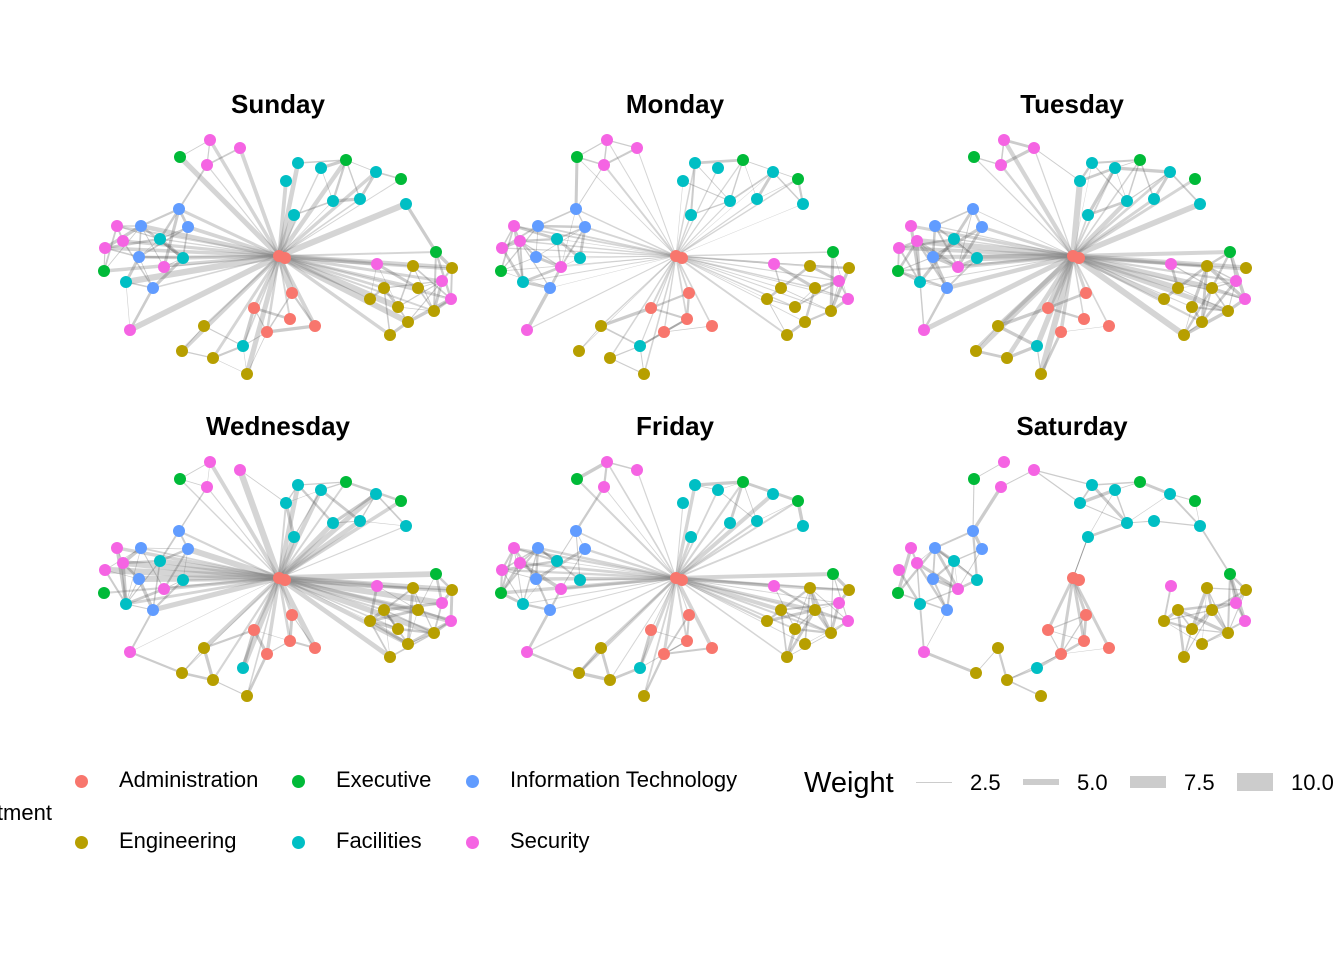 The height and width of the screenshot is (960, 1344). Describe the element at coordinates (1199, 782) in the screenshot. I see `legend-weight-label: 7.5` at that location.